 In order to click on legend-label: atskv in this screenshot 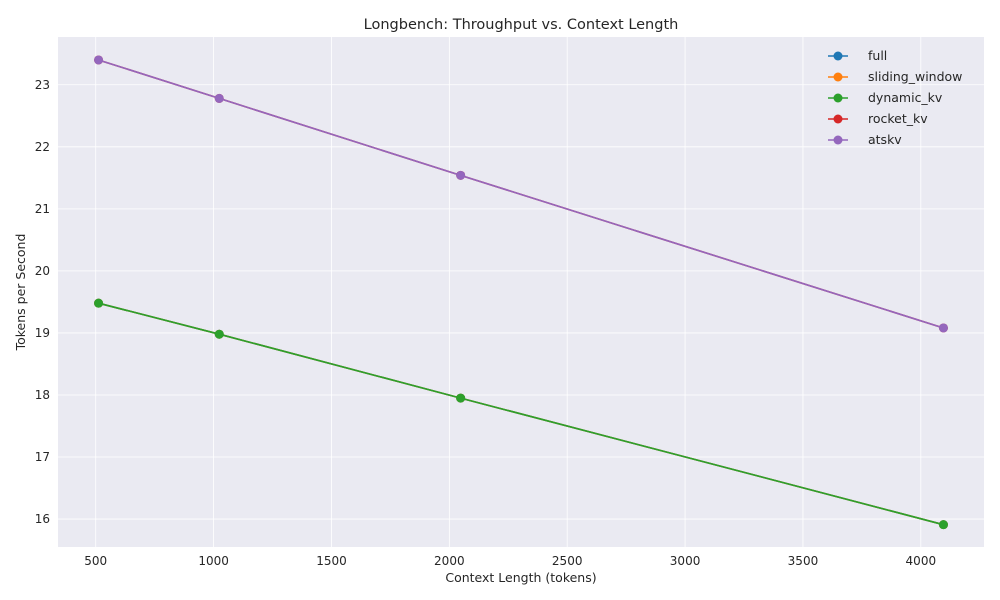, I will do `click(885, 139)`.